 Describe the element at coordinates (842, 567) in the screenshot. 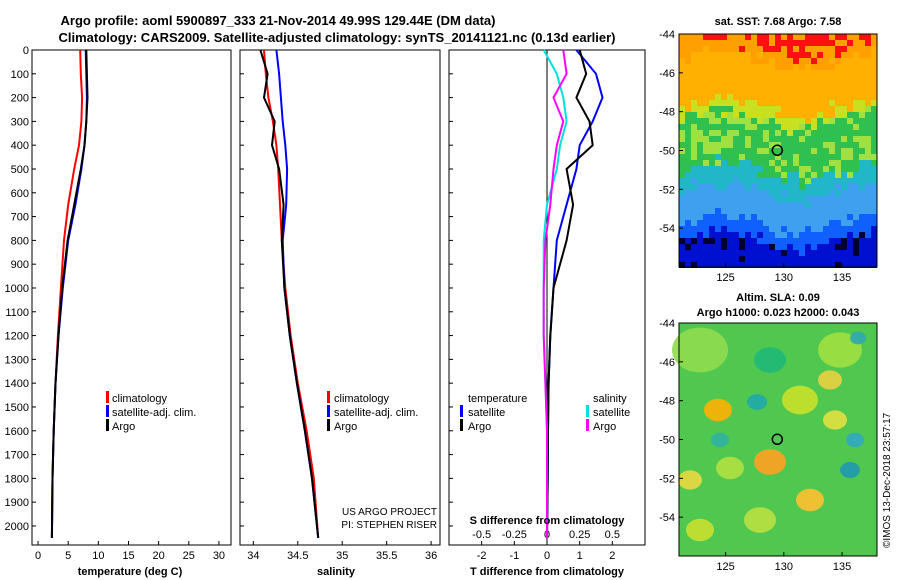

I see `map-x-tick-label: 135` at that location.